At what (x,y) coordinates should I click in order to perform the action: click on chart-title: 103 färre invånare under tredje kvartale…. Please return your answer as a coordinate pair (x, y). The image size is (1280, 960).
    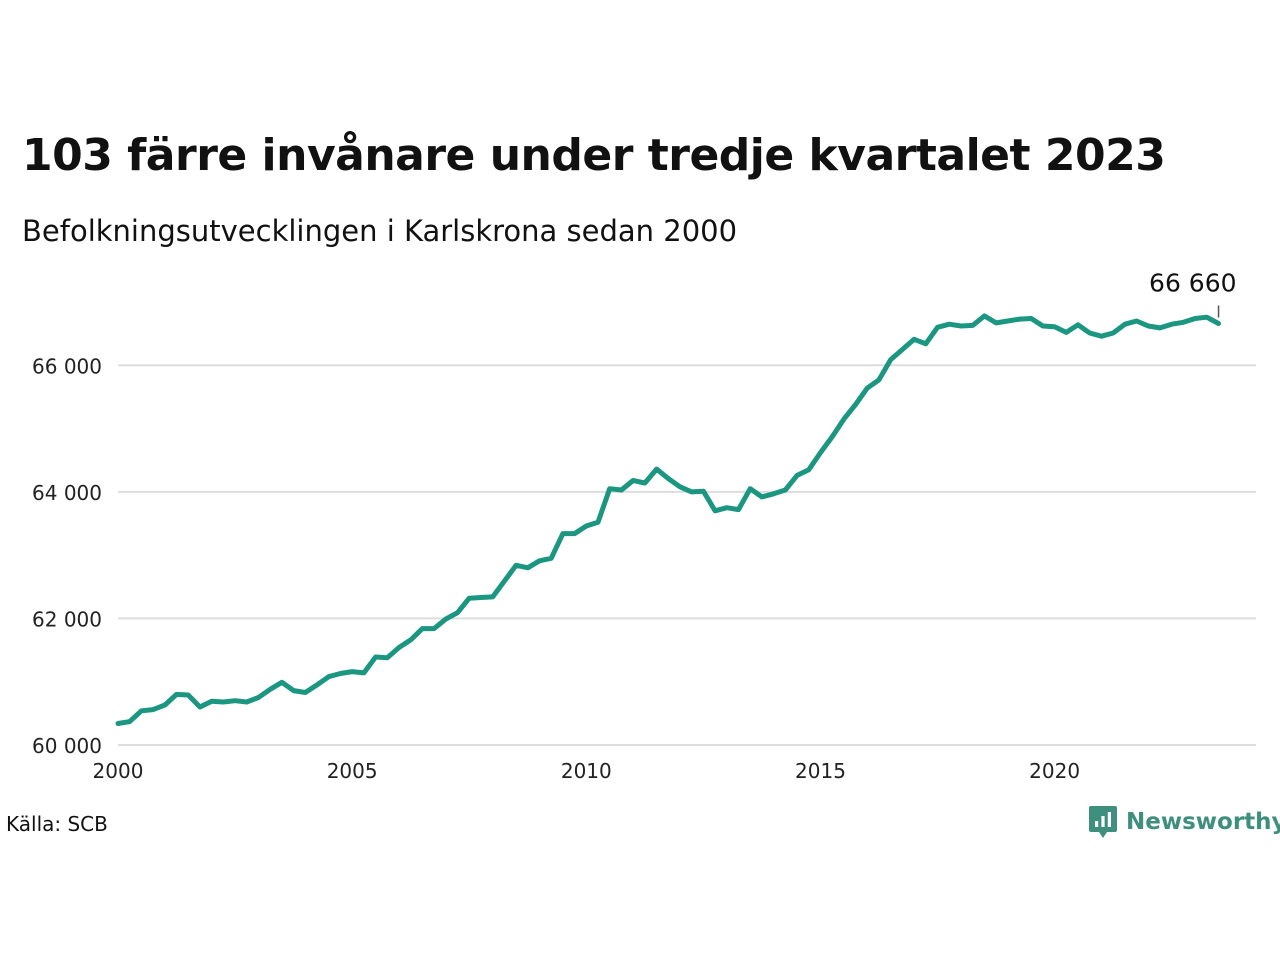
    Looking at the image, I should click on (594, 155).